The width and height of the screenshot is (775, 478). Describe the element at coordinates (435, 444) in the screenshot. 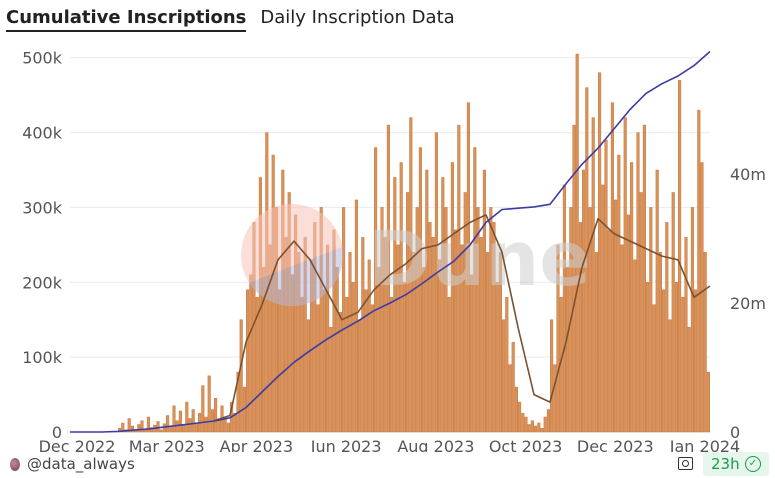

I see `x-tick-label: Aug 2023` at that location.